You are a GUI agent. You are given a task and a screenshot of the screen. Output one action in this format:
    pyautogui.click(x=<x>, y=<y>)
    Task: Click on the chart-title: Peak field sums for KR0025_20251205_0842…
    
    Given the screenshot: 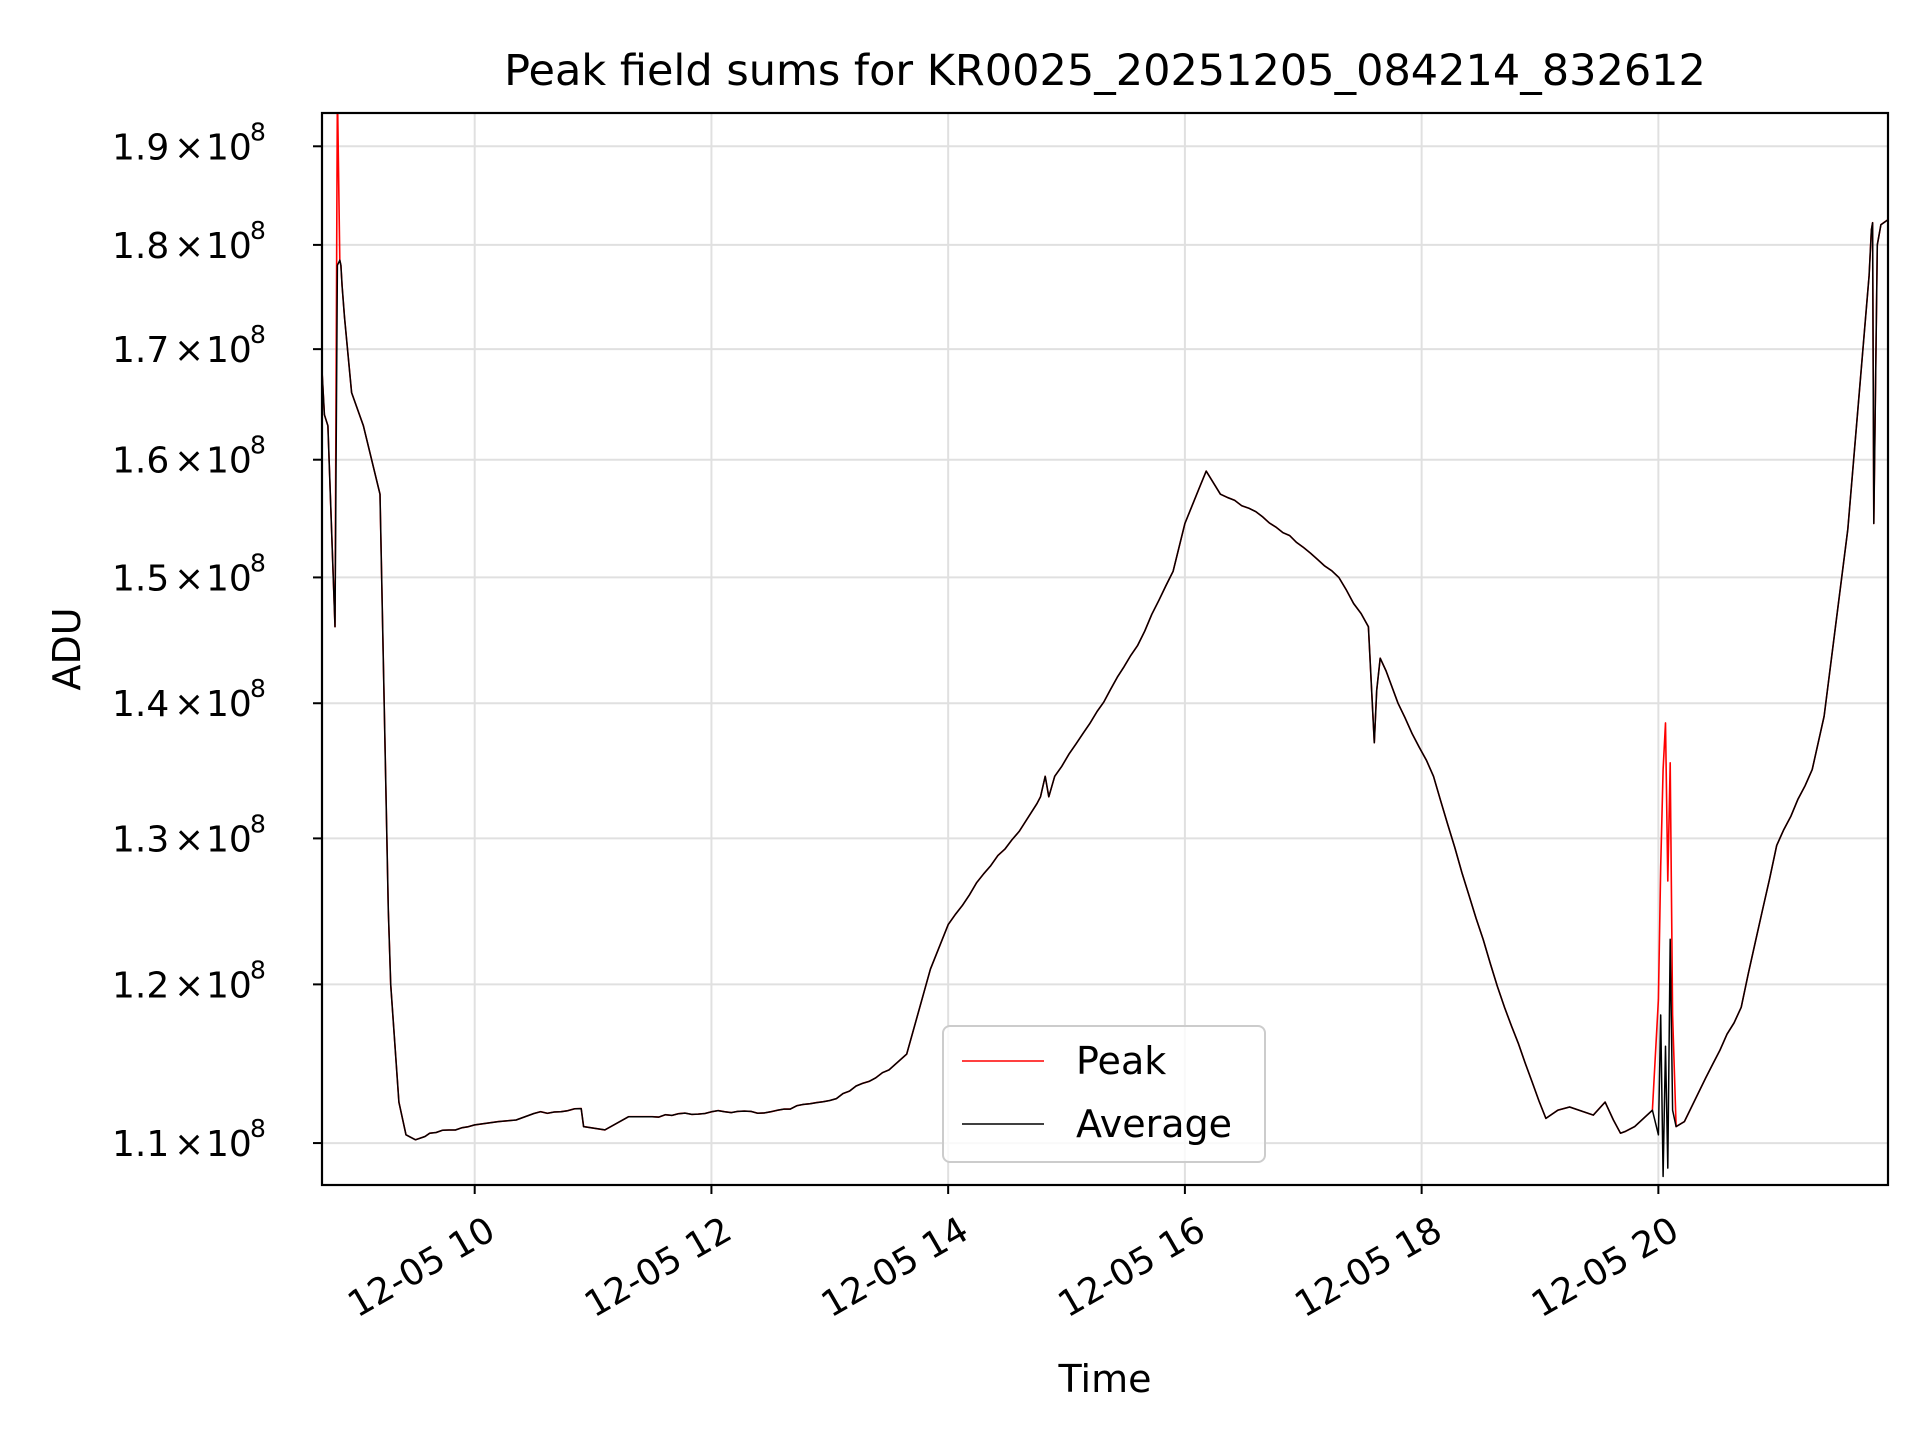 What is the action you would take?
    pyautogui.click(x=1105, y=71)
    